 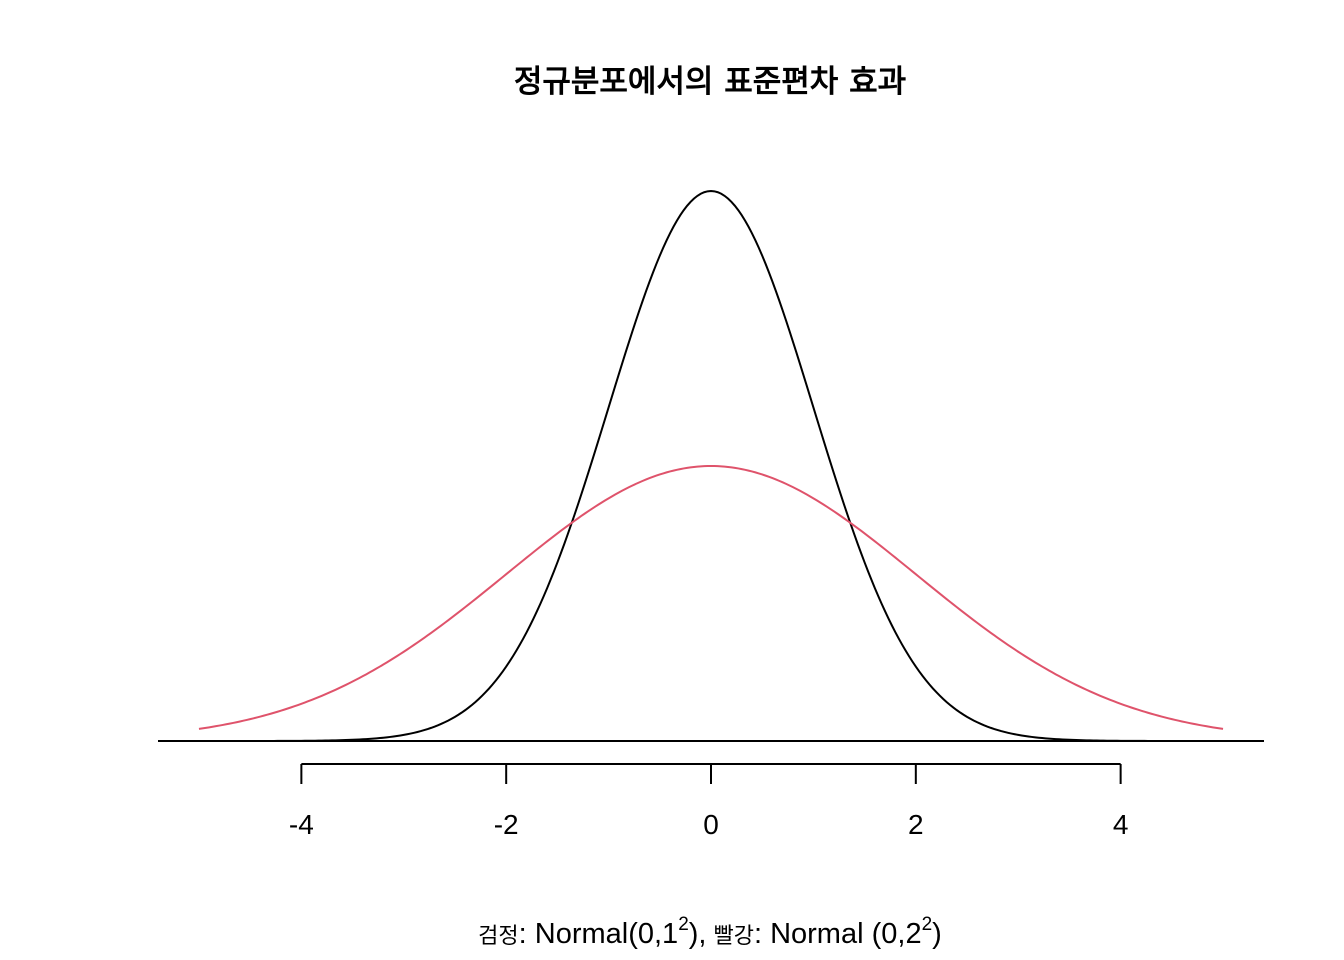 I want to click on chart-title: 정규분포에서의 표준편차 효과, so click(x=710, y=82).